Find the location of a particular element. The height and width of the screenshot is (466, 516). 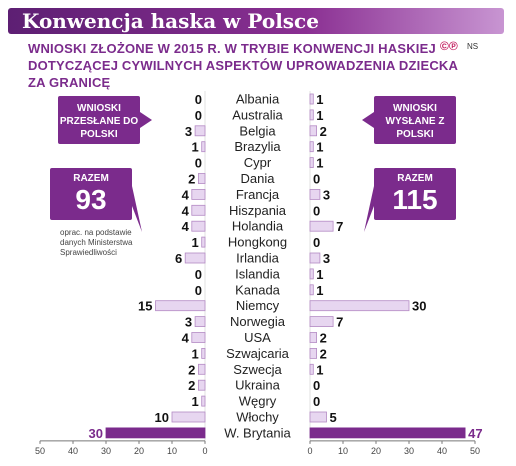

value-left-16: 1 is located at coordinates (194, 353).